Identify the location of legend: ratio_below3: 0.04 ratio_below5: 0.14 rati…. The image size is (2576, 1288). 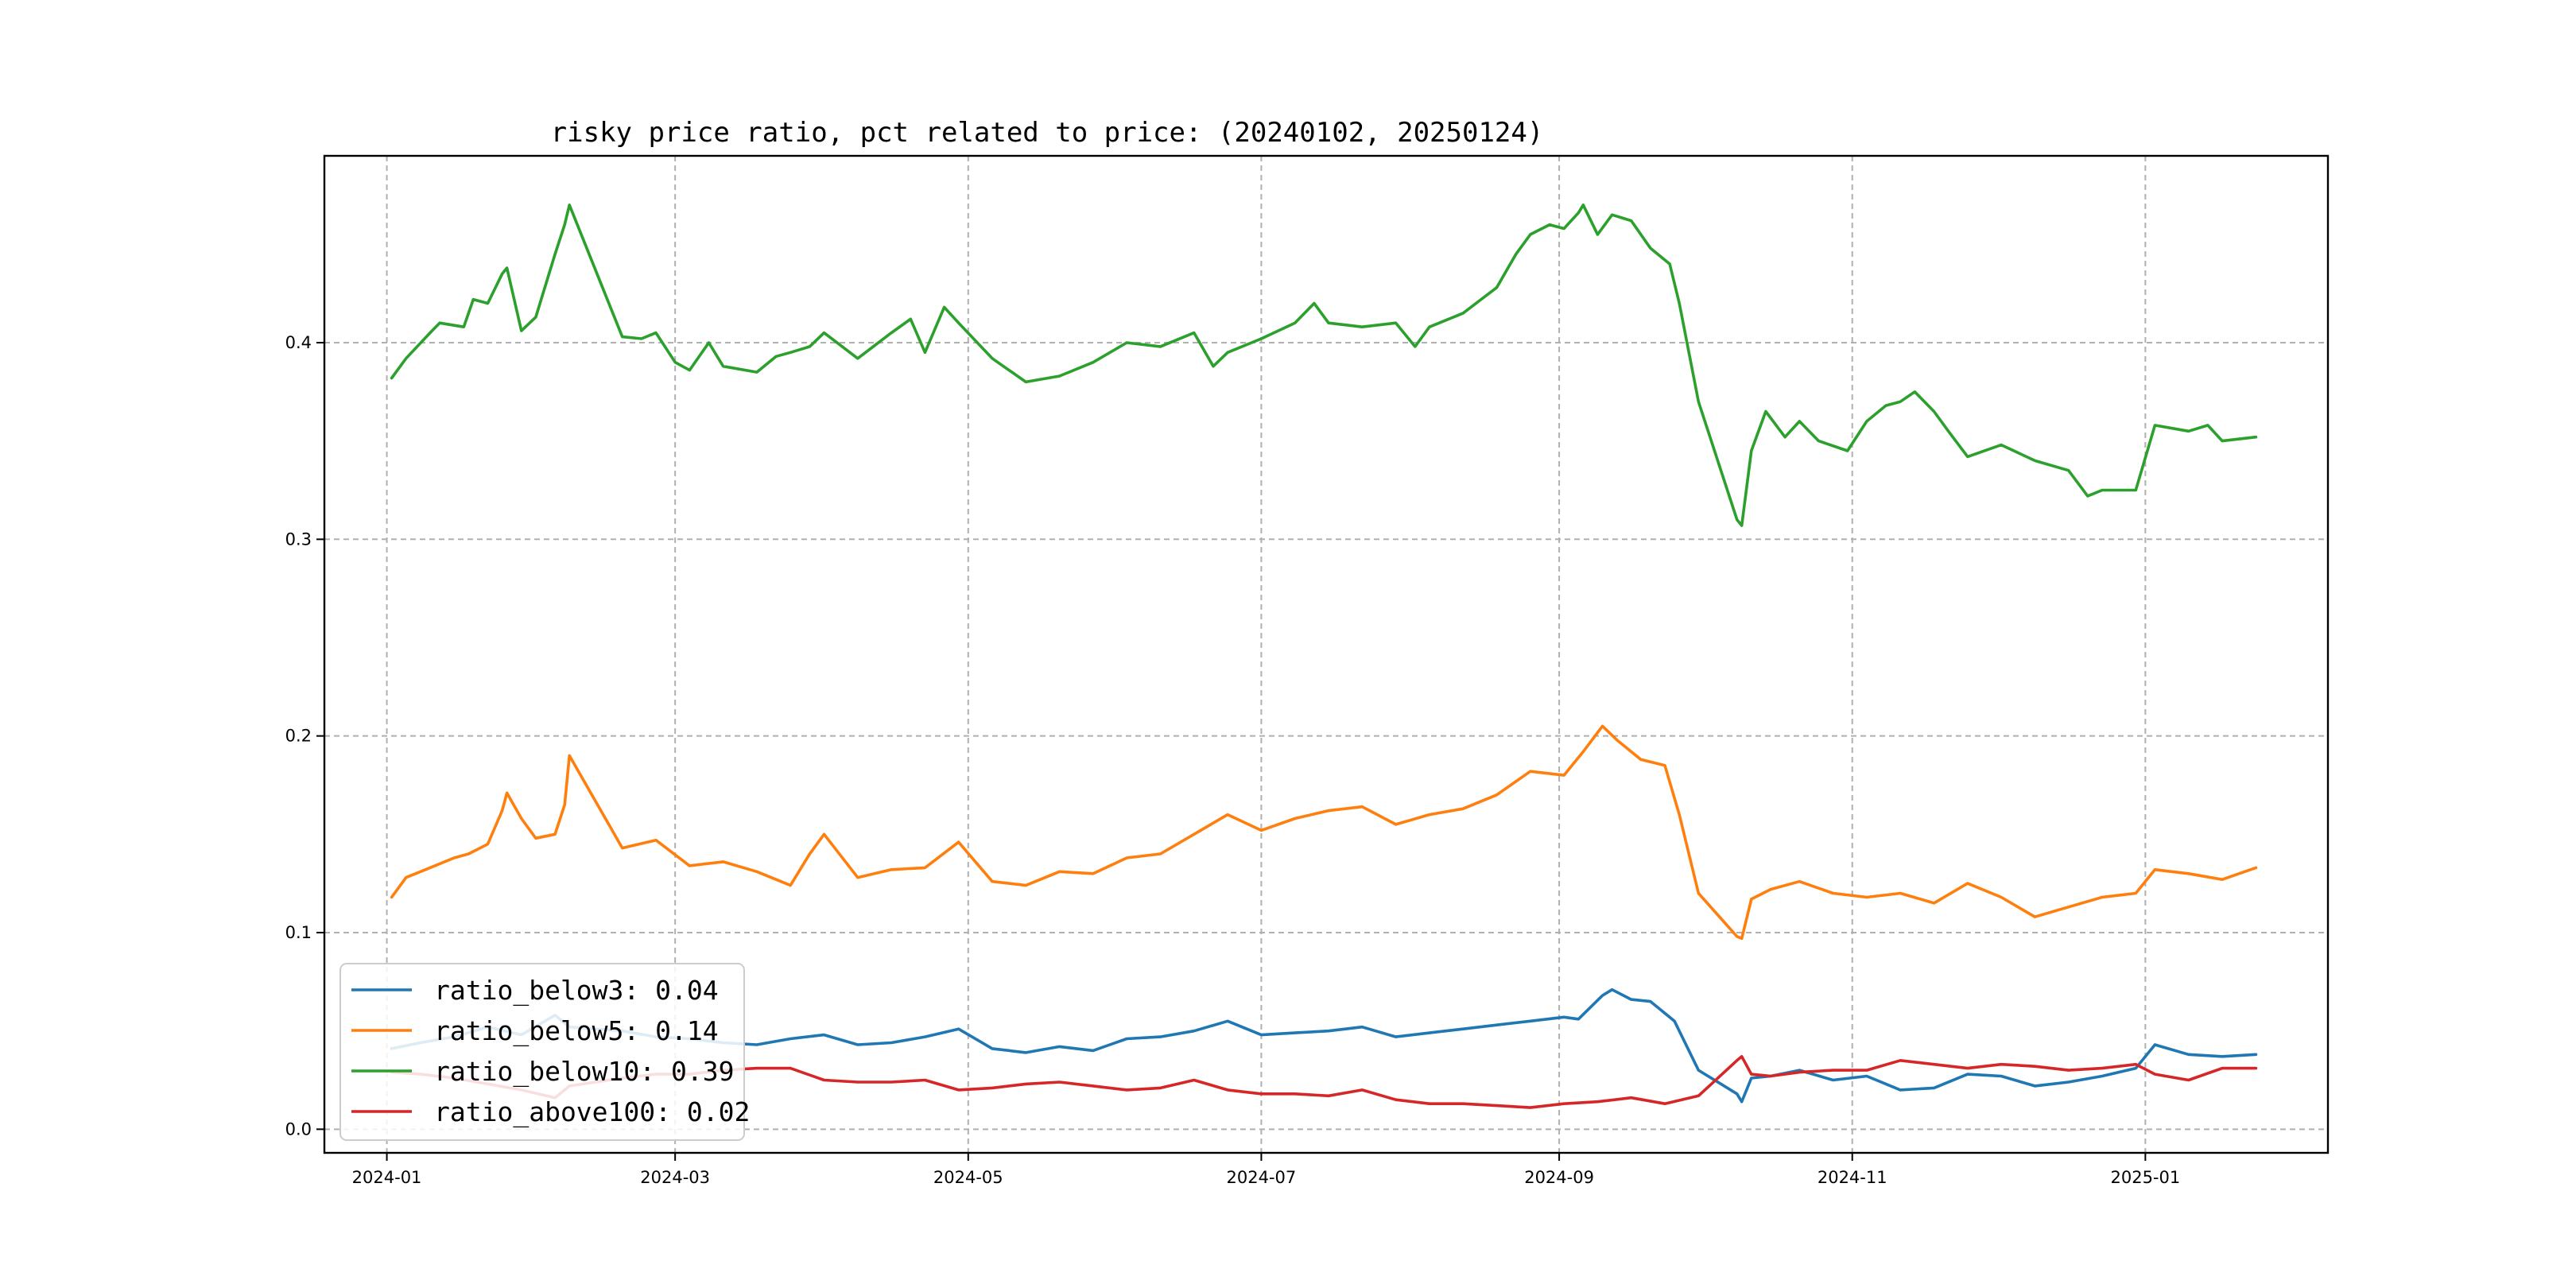
(544, 1052).